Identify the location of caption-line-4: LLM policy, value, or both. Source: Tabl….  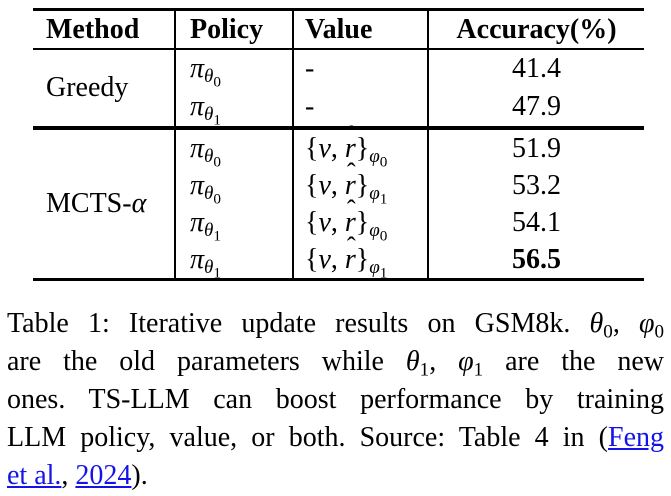
(335, 437).